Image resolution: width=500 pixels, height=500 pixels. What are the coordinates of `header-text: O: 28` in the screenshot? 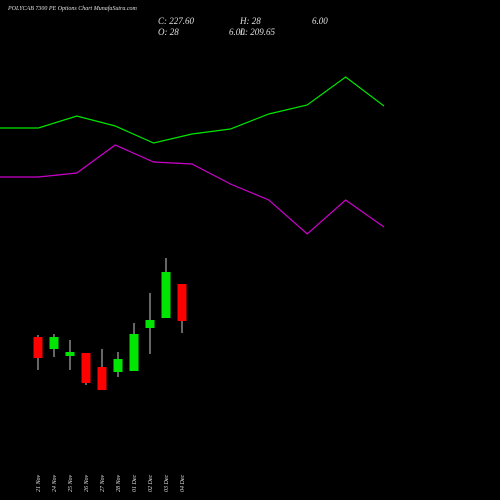 It's located at (168, 32).